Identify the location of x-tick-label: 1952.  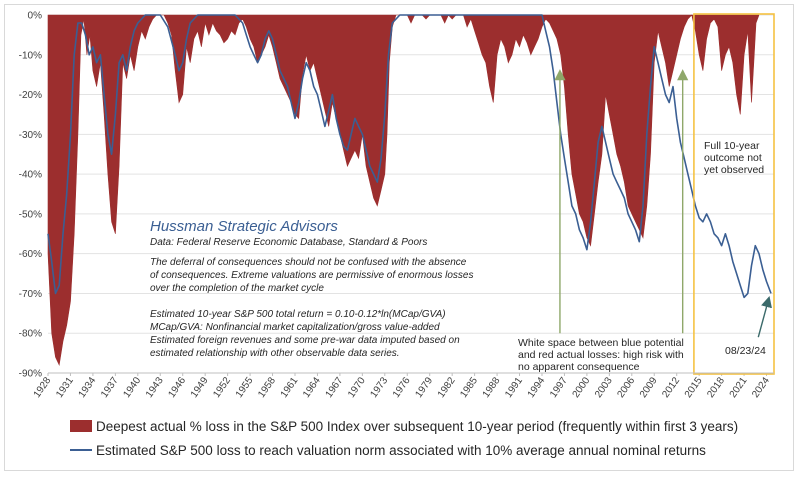
(222, 387).